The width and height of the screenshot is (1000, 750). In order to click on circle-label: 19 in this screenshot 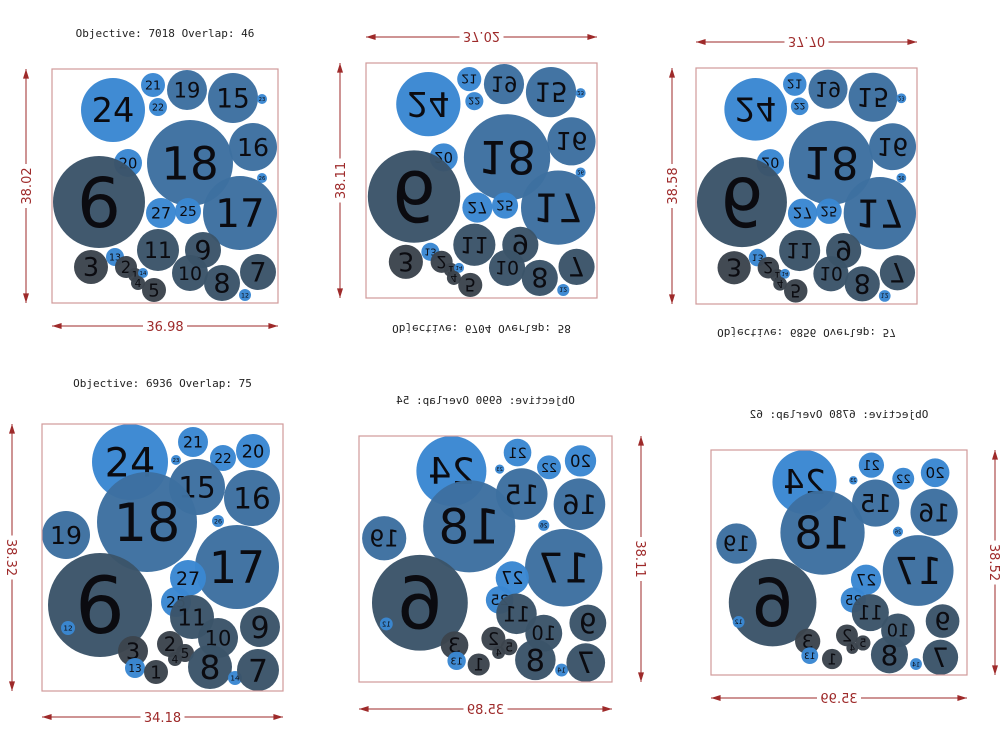, I will do `click(187, 91)`.